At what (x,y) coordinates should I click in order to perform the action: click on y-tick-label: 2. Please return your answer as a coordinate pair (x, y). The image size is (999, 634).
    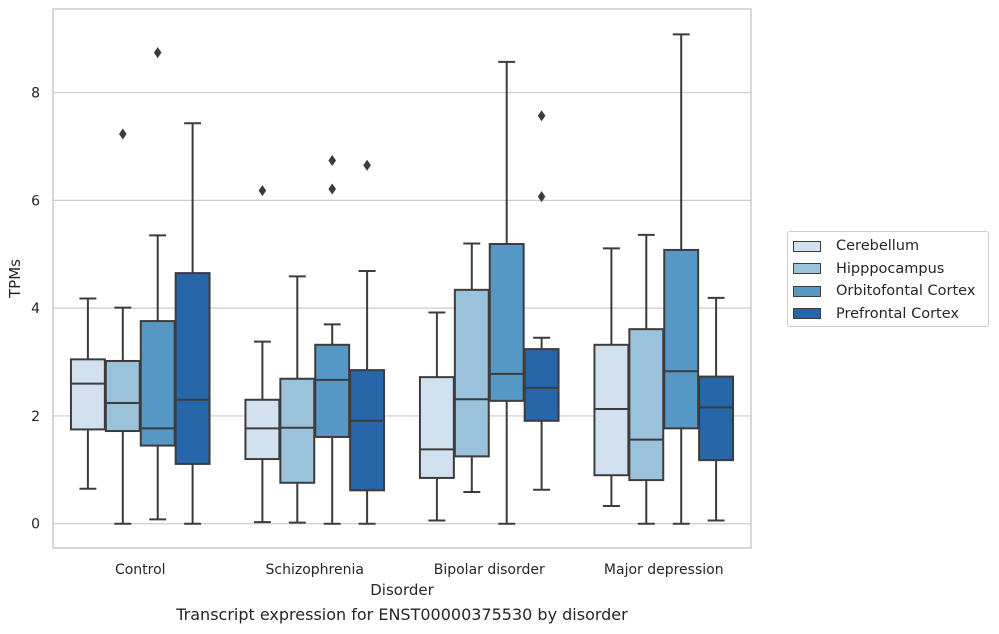
    Looking at the image, I should click on (35, 417).